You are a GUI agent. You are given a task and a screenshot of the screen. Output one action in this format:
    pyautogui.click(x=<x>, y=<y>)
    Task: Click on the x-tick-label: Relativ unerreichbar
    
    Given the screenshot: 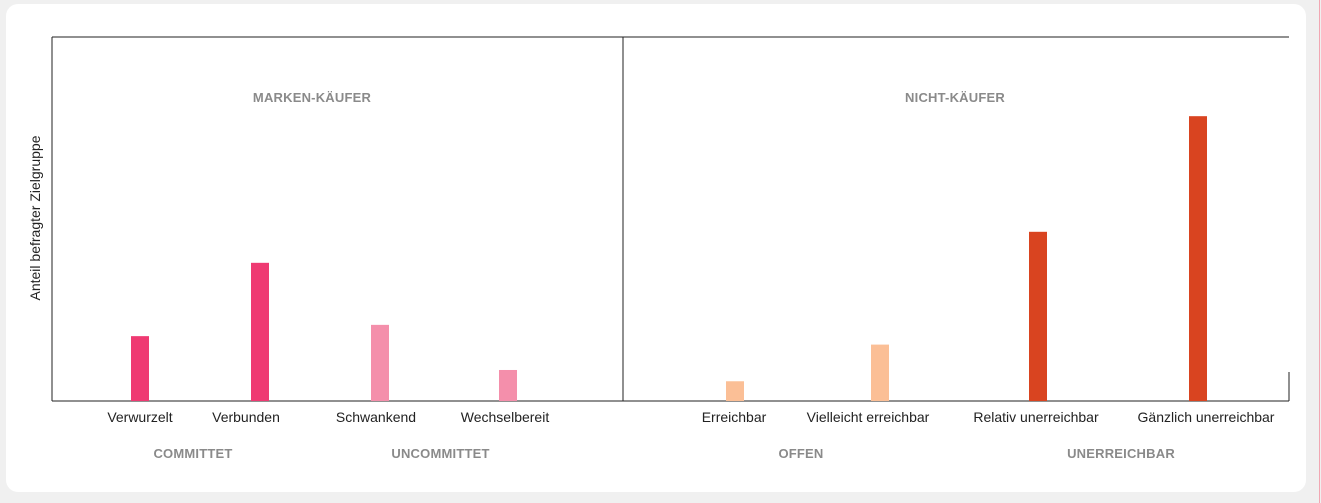 What is the action you would take?
    pyautogui.click(x=1036, y=417)
    